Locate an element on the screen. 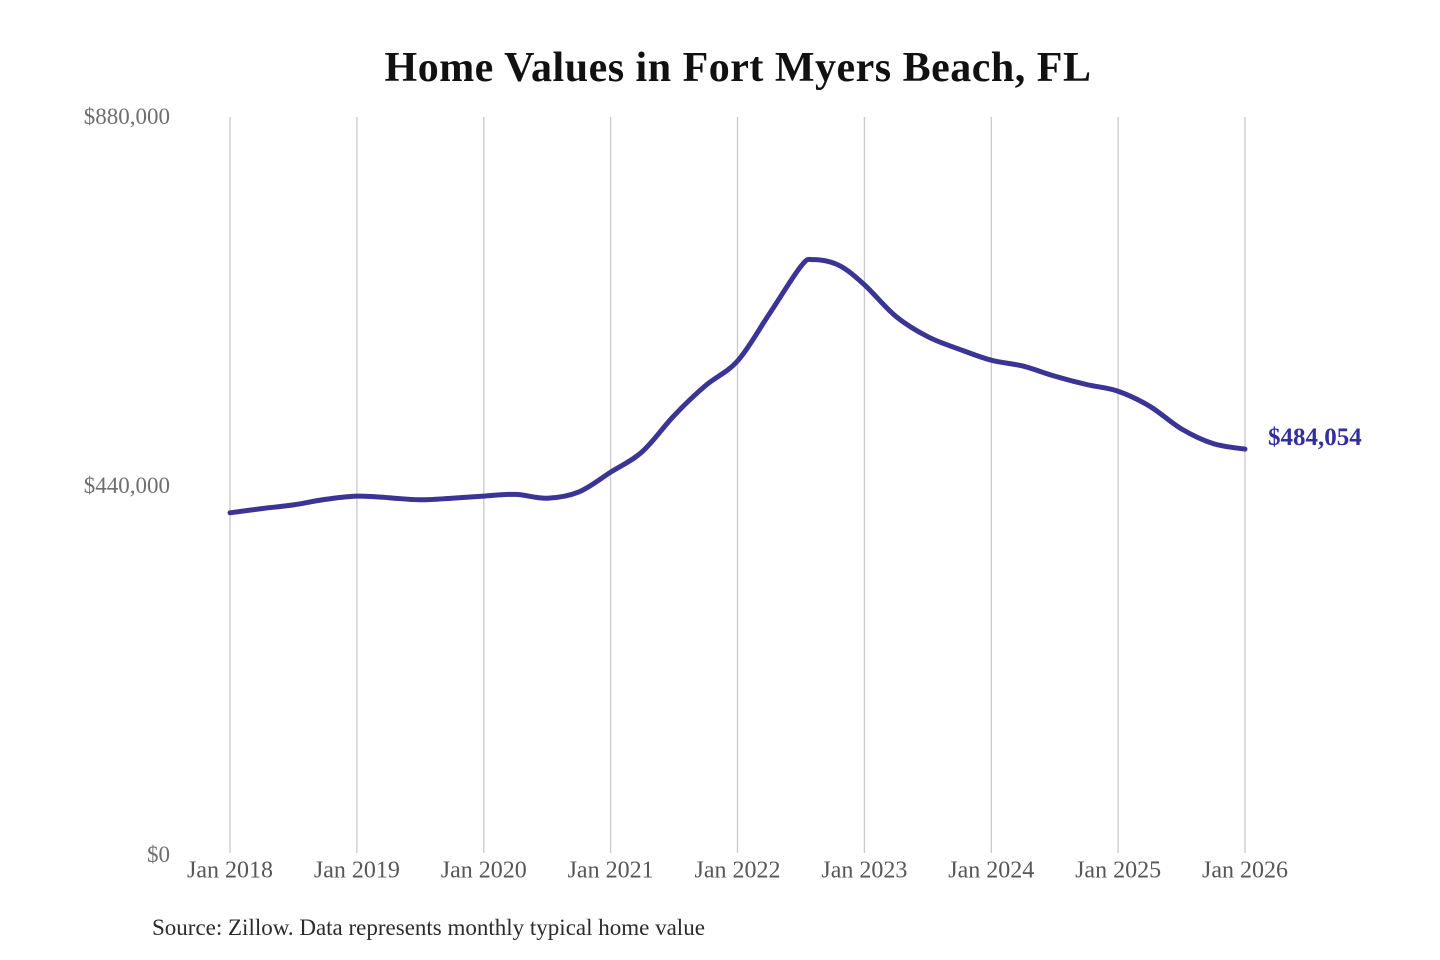 The width and height of the screenshot is (1440, 960). x-tick-label: Jan 2020 is located at coordinates (483, 870).